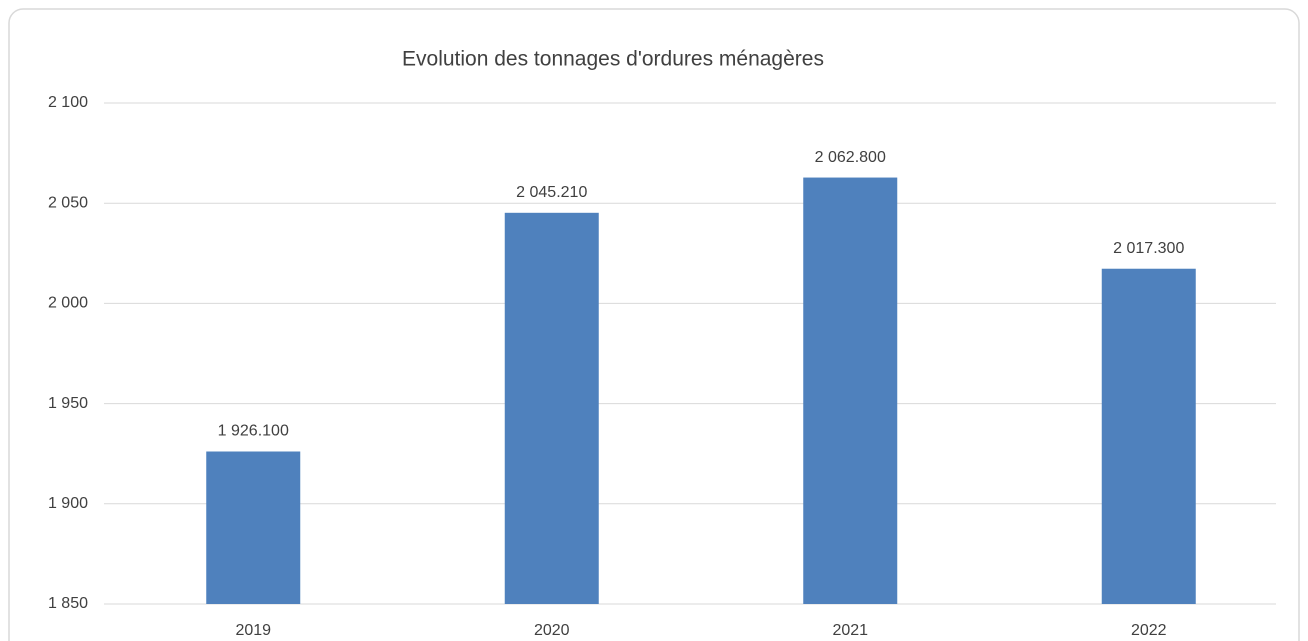 The image size is (1308, 641). What do you see at coordinates (68, 303) in the screenshot?
I see `y-tick-label: 2 000` at bounding box center [68, 303].